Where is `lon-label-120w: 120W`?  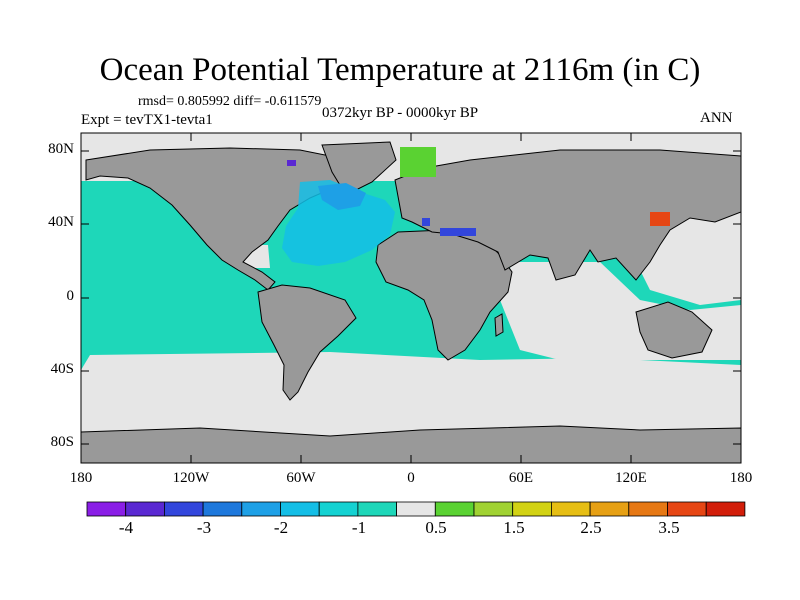 lon-label-120w: 120W is located at coordinates (191, 478).